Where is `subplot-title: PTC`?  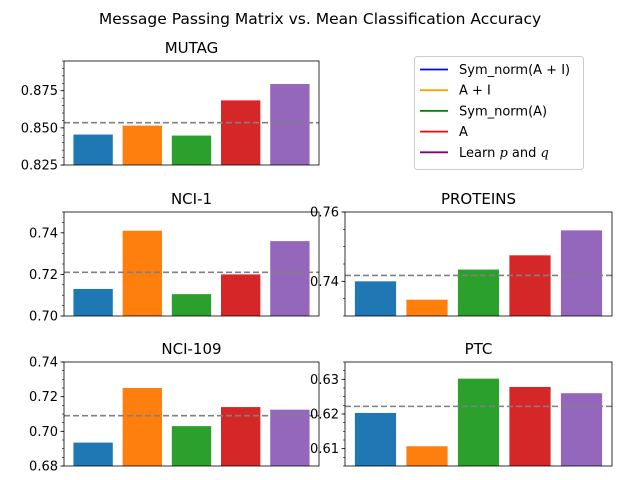 subplot-title: PTC is located at coordinates (479, 349).